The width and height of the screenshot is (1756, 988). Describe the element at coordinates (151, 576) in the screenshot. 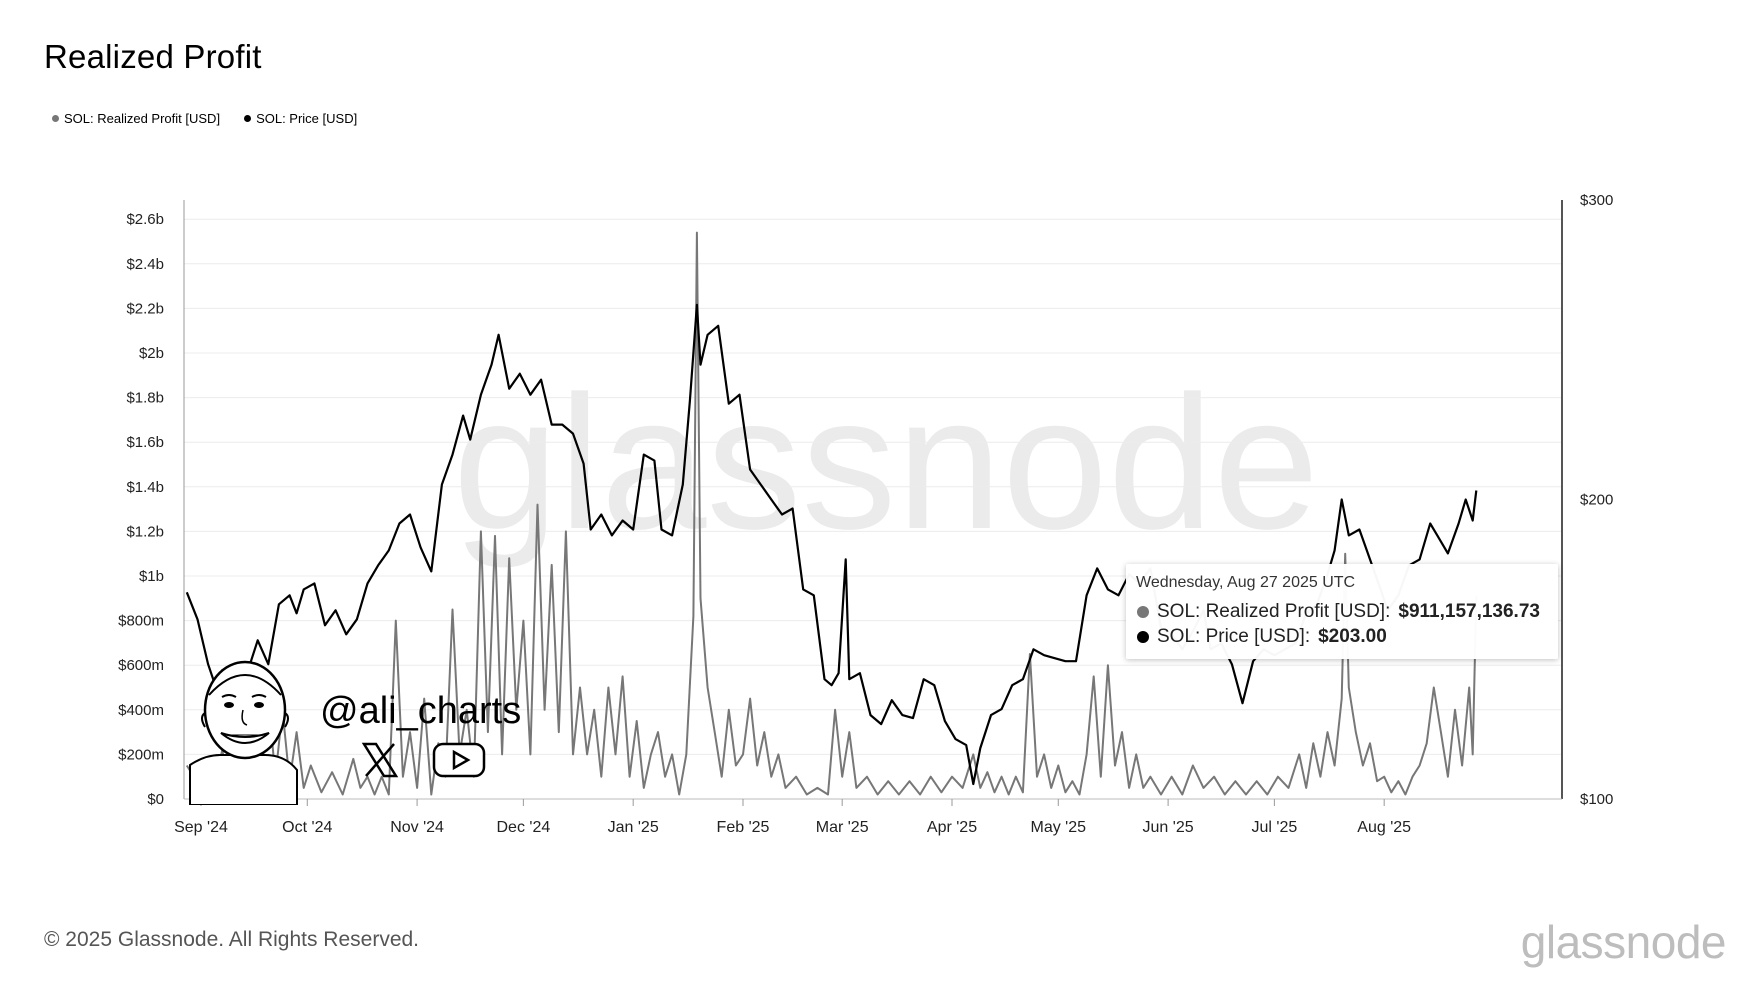

I see `left-tick-label: $1b` at that location.